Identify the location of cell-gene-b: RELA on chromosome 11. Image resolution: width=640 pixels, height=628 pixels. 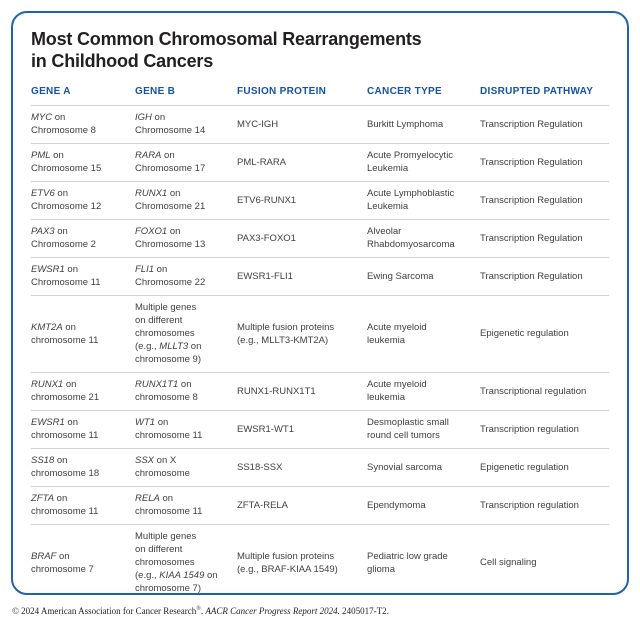
(169, 505).